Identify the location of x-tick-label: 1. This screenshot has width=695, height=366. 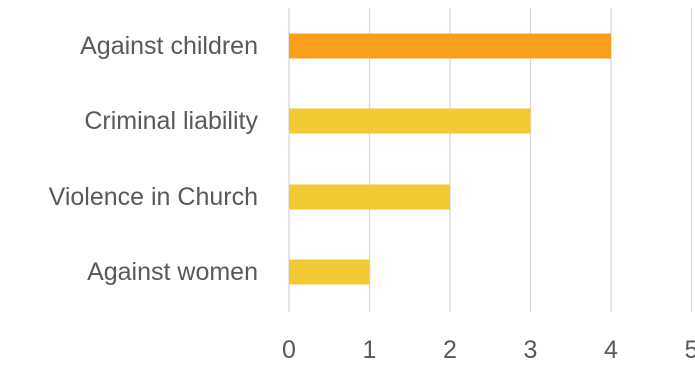
(370, 350).